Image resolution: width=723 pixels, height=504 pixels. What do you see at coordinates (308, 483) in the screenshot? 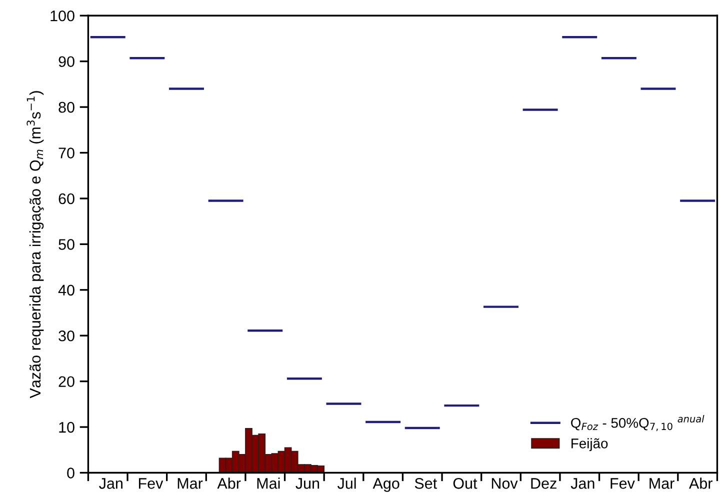
I see `x-tick-label: Jun` at bounding box center [308, 483].